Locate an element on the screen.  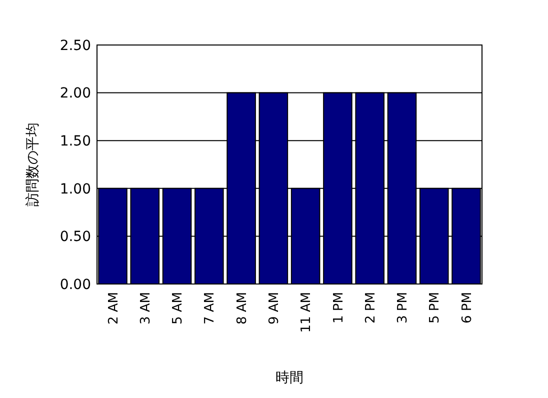
x-tick-label: 3 AM is located at coordinates (146, 308).